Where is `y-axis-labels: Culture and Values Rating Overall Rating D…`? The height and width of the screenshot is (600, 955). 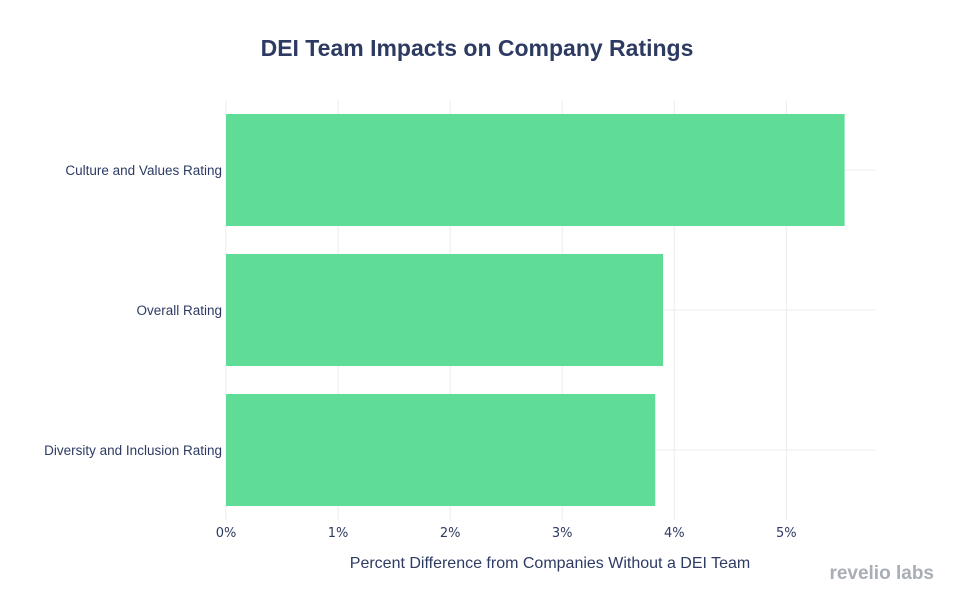
y-axis-labels: Culture and Values Rating Overall Rating D… is located at coordinates (133, 310).